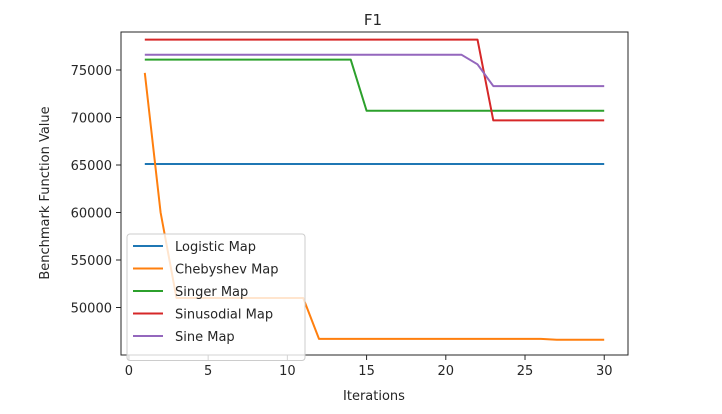 The image size is (722, 414). I want to click on y-tick-label-2: 60000, so click(91, 214).